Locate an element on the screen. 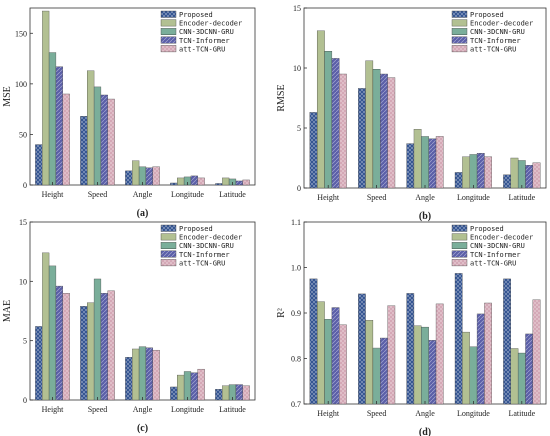 Image resolution: width=550 pixels, height=436 pixels. bar-att-tcn-gru-latitude is located at coordinates (536, 175).